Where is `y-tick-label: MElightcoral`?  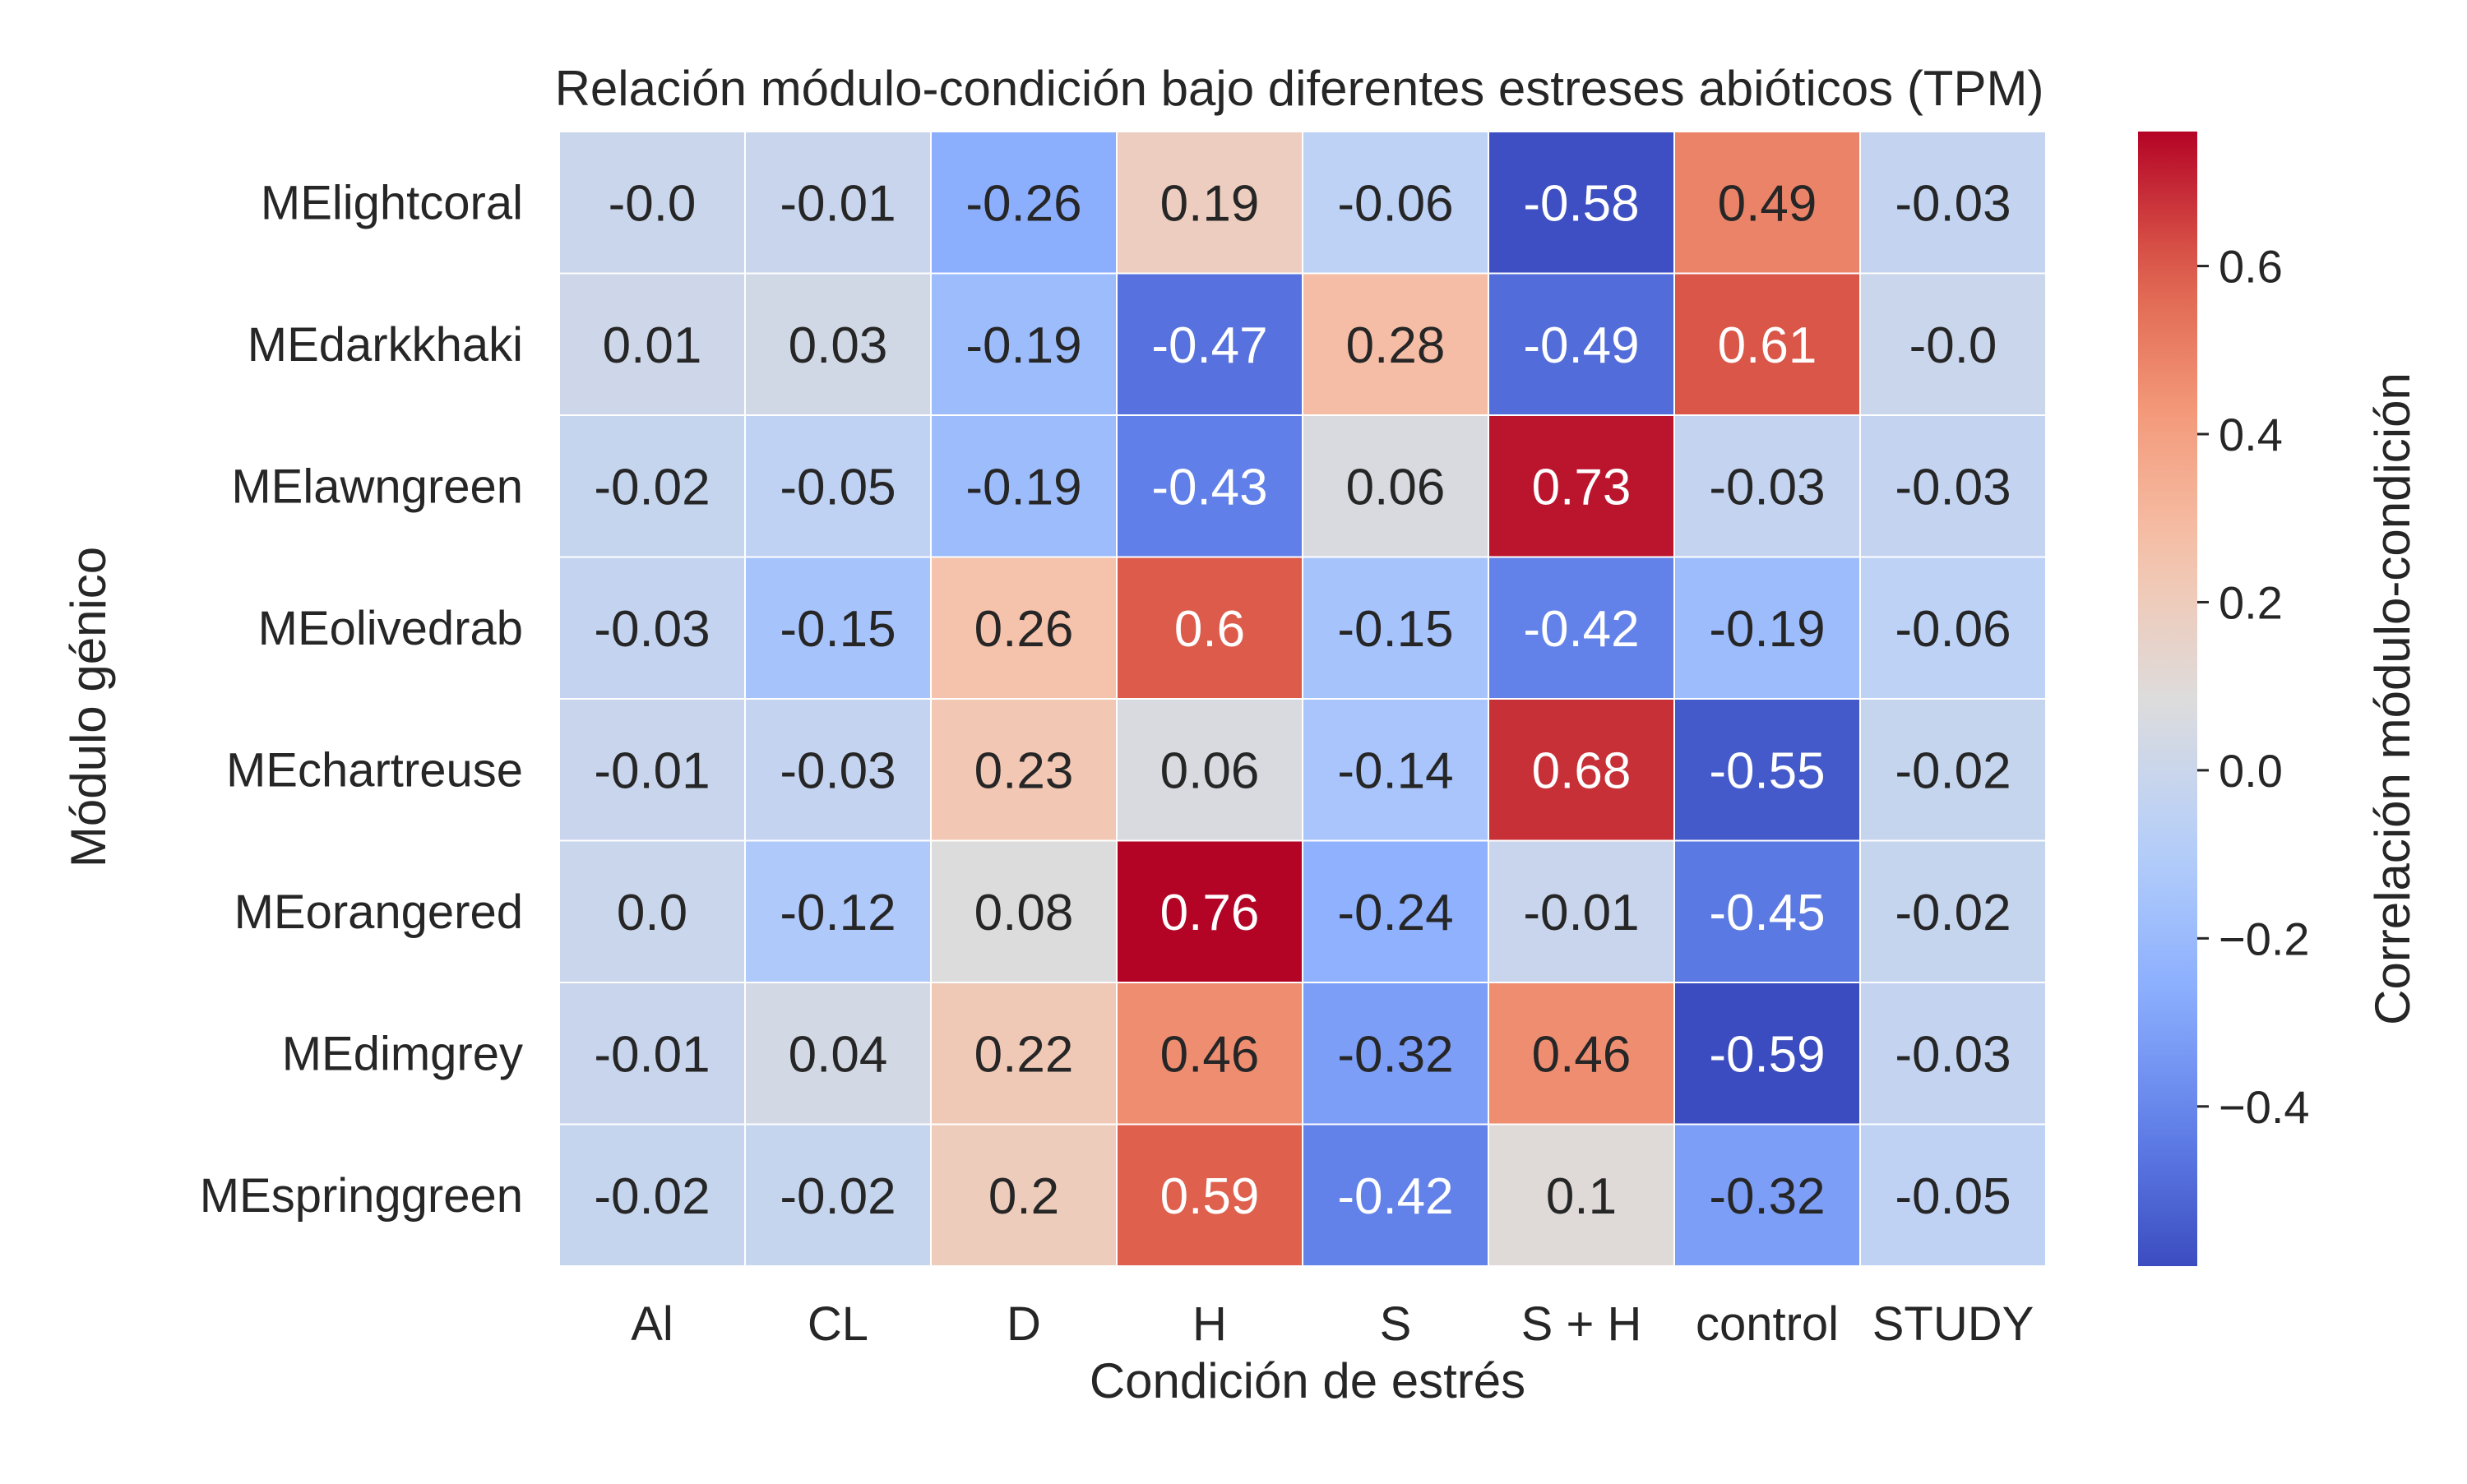 y-tick-label: MElightcoral is located at coordinates (392, 203).